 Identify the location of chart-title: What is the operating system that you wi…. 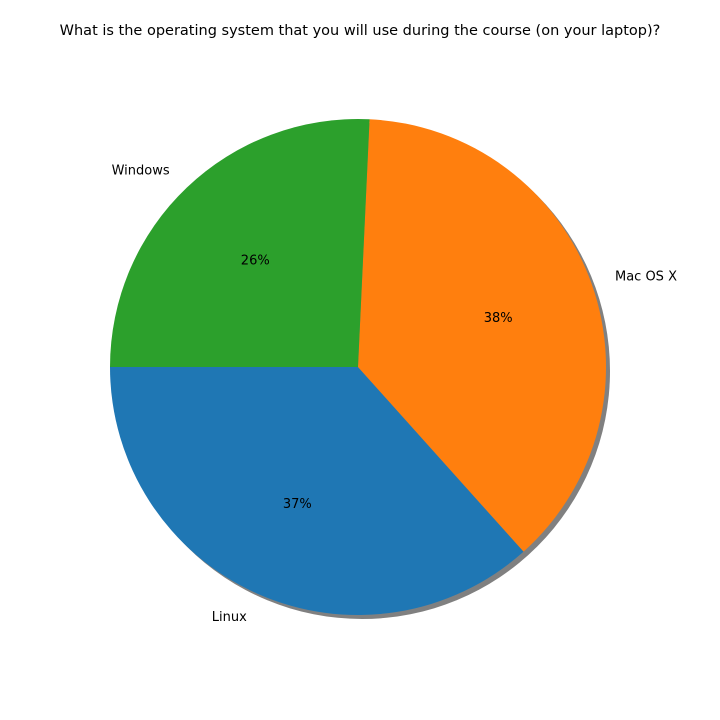
(360, 31).